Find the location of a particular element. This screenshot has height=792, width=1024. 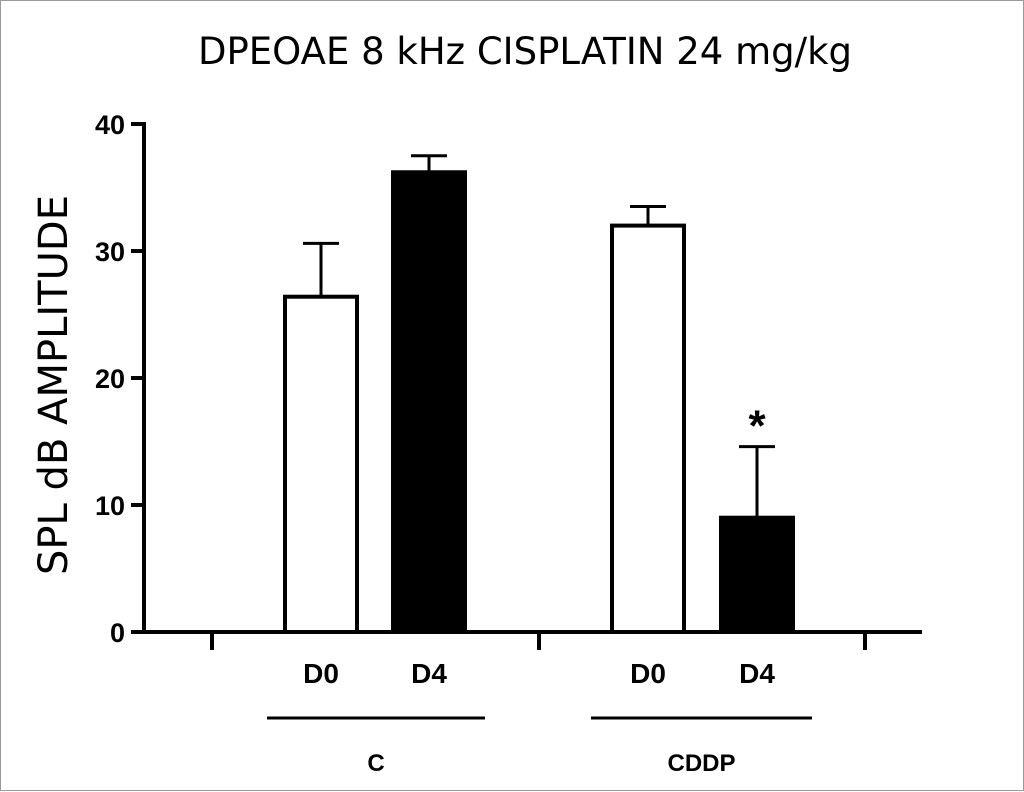

y-tick-label: 10 is located at coordinates (110, 506).